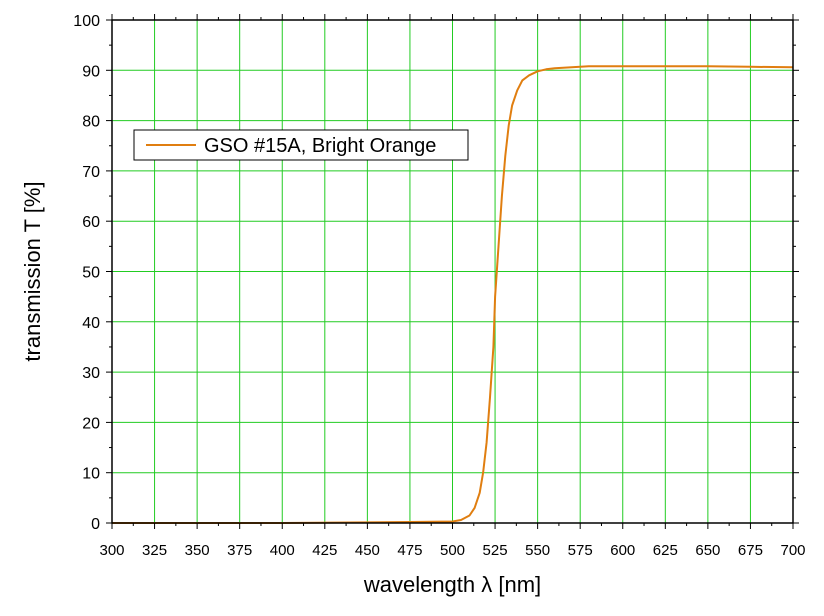 This screenshot has width=824, height=616. What do you see at coordinates (32, 271) in the screenshot?
I see `y-axis-title: transmission T [%]` at bounding box center [32, 271].